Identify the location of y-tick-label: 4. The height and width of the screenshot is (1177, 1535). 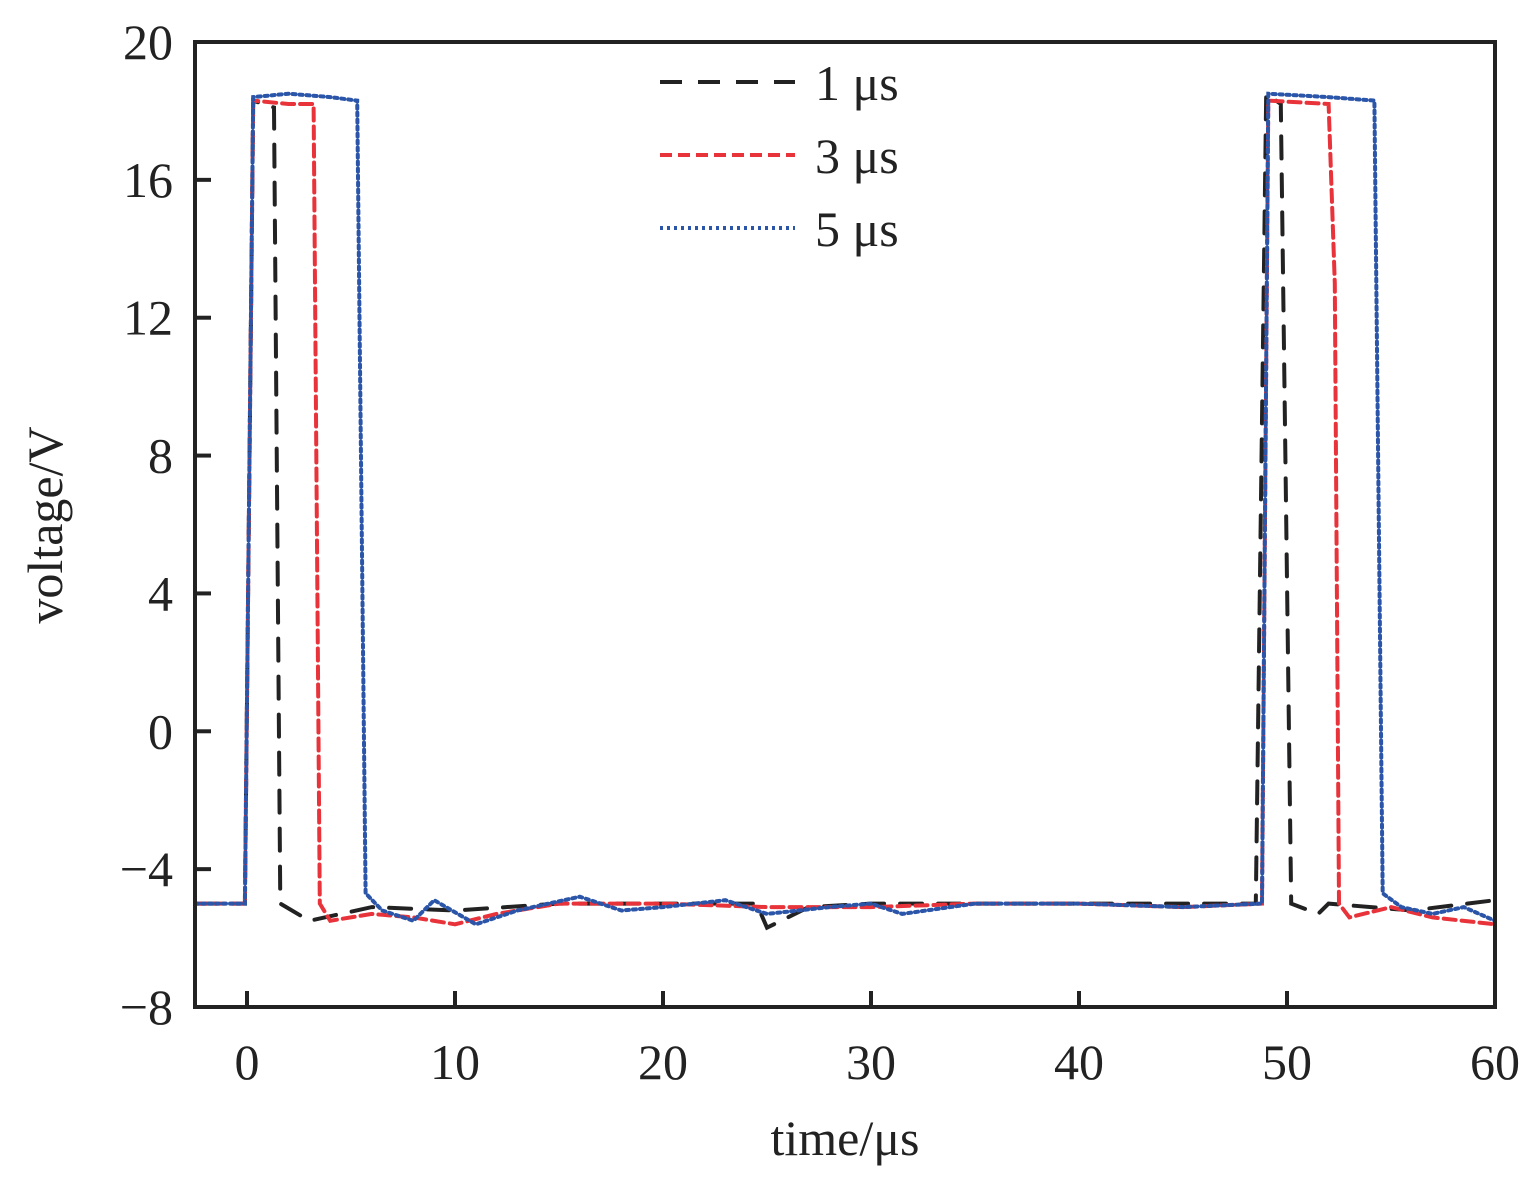
(160, 593).